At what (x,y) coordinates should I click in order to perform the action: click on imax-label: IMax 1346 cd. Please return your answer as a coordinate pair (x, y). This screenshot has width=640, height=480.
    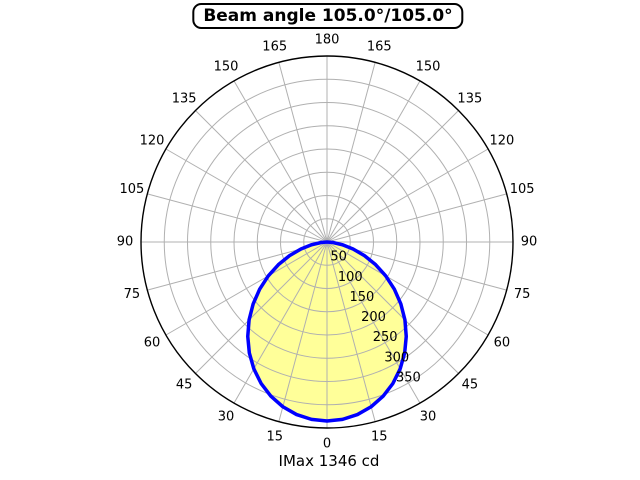
    Looking at the image, I should click on (329, 461).